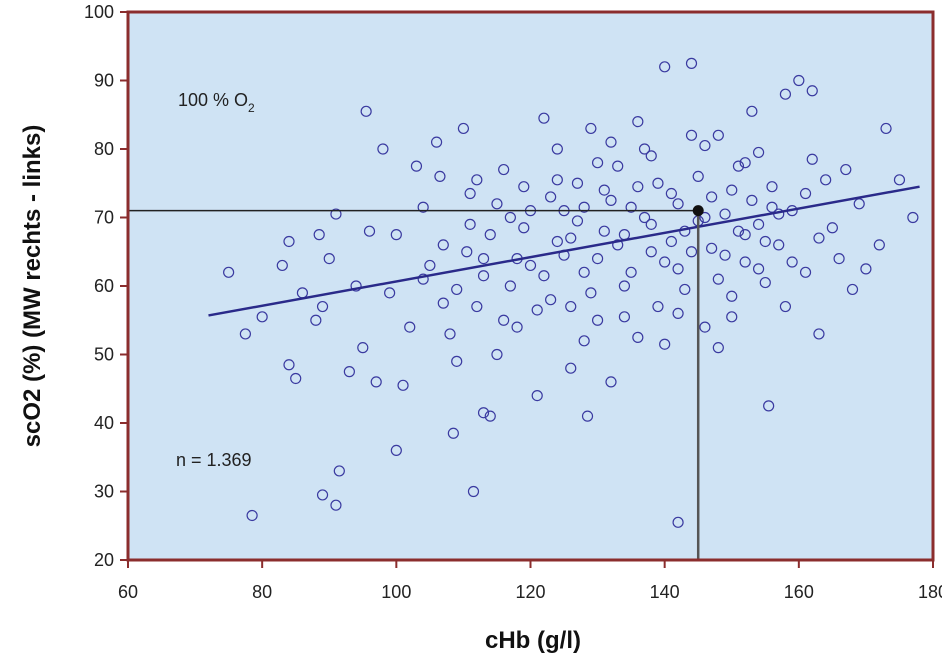 The image size is (942, 661). What do you see at coordinates (799, 592) in the screenshot?
I see `x-tick-label: 160` at bounding box center [799, 592].